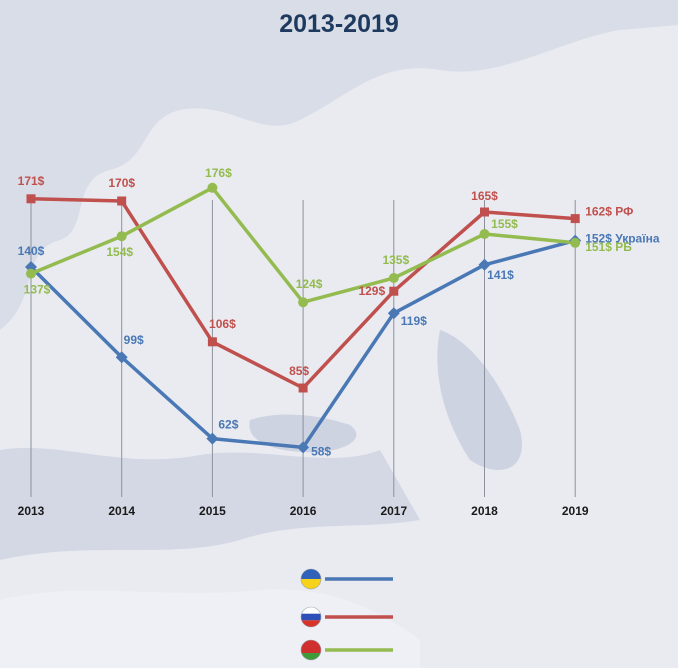  Describe the element at coordinates (228, 425) in the screenshot. I see `data-label-ua-2015: 62$` at that location.